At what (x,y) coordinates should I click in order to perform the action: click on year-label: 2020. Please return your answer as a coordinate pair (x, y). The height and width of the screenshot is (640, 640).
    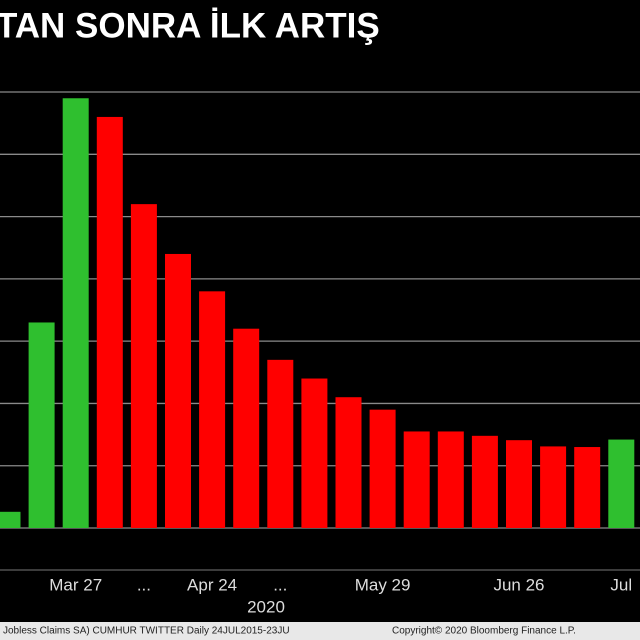
    Looking at the image, I should click on (266, 606).